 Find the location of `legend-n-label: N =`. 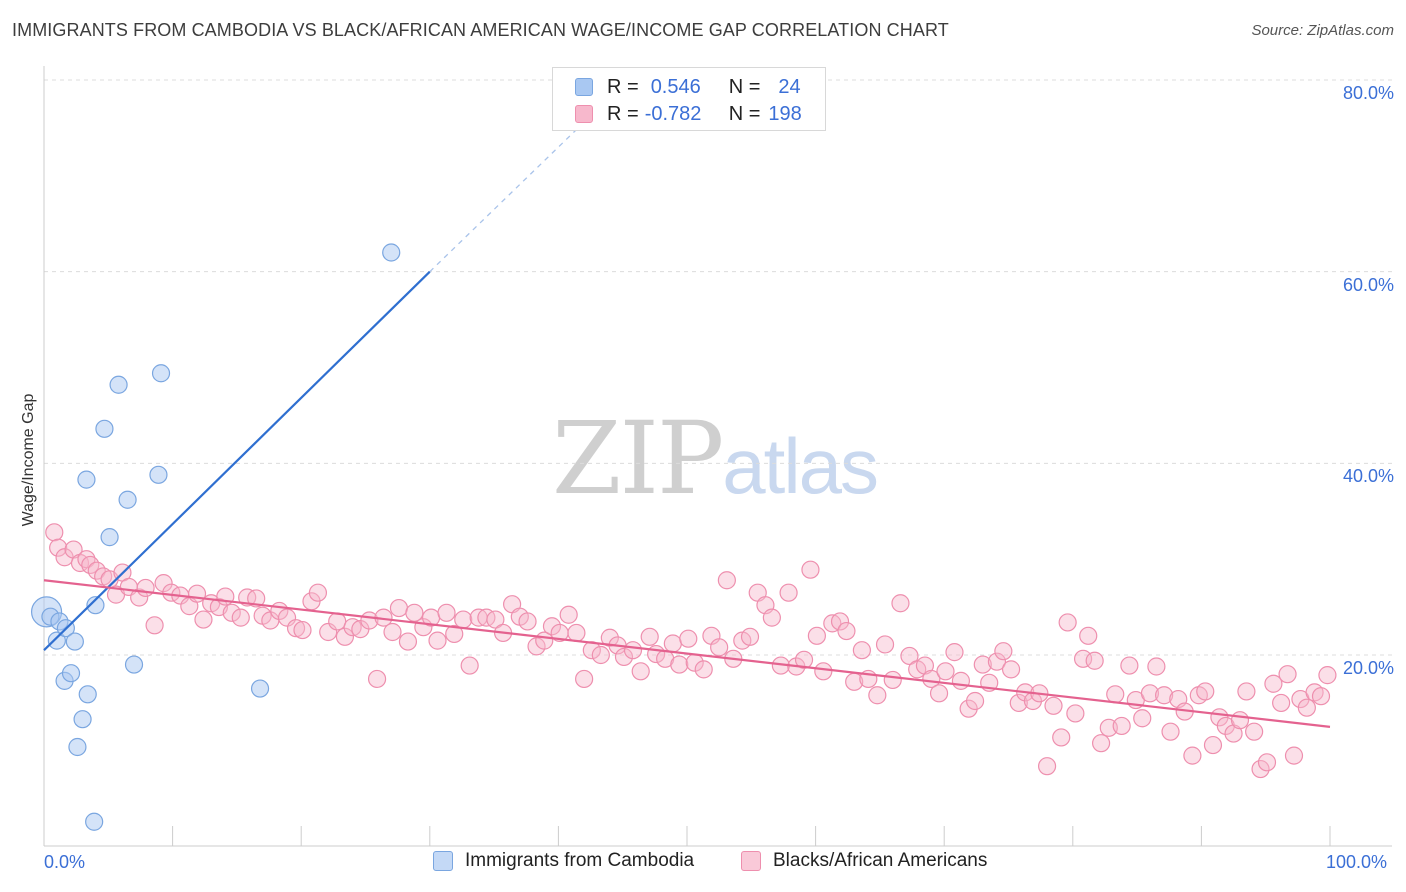

legend-n-label: N = is located at coordinates (744, 86).